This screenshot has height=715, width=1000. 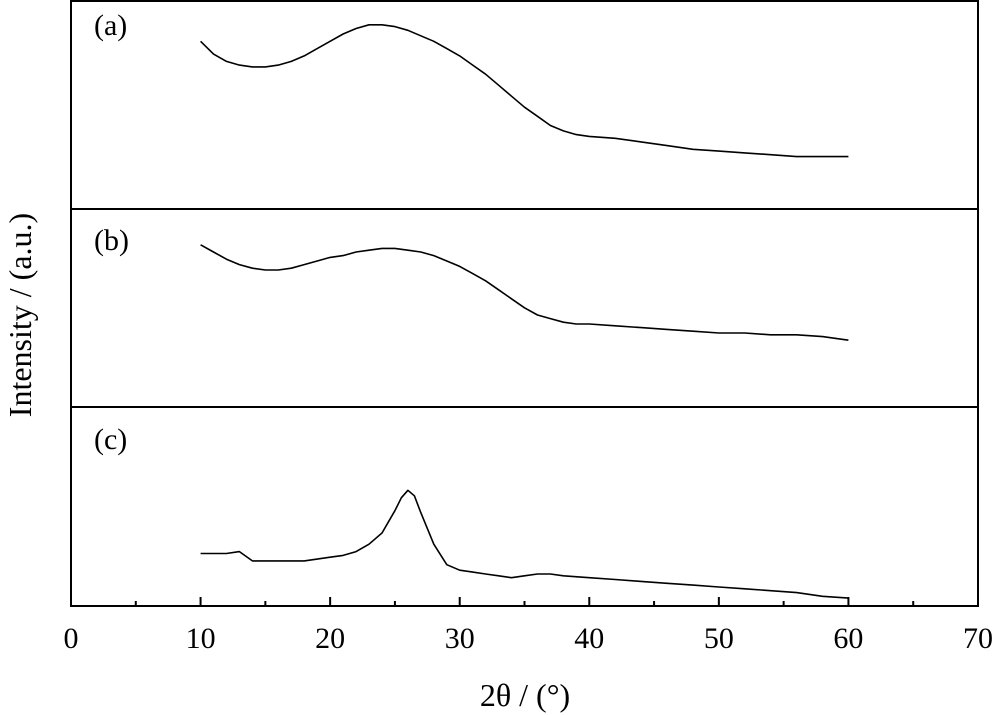 I want to click on x-tick-label: 20, so click(x=330, y=638).